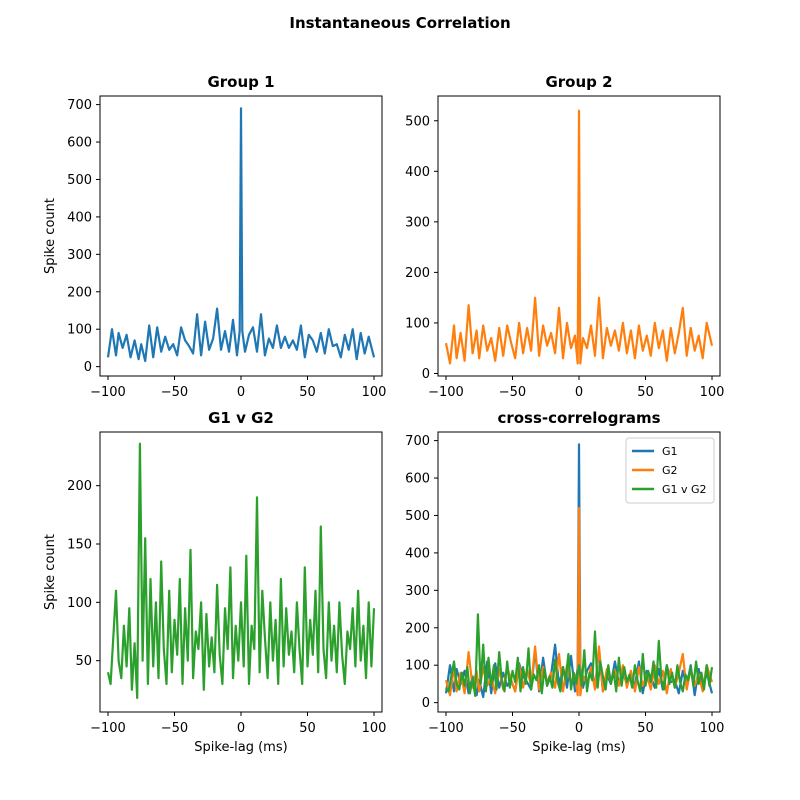  I want to click on legend-box, so click(670, 470).